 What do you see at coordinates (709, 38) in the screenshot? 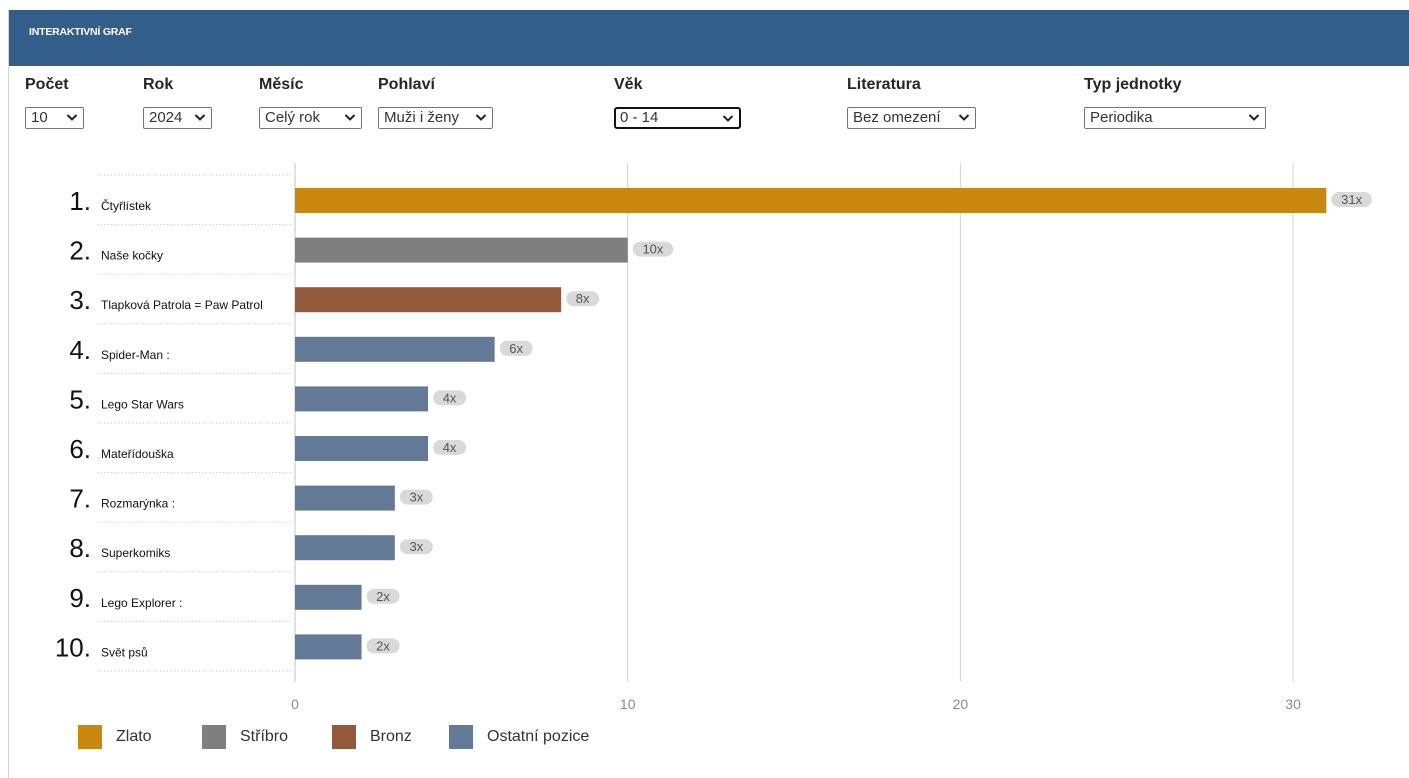
I see `panel-header: INTERAKTIVNÍ GRAF` at bounding box center [709, 38].